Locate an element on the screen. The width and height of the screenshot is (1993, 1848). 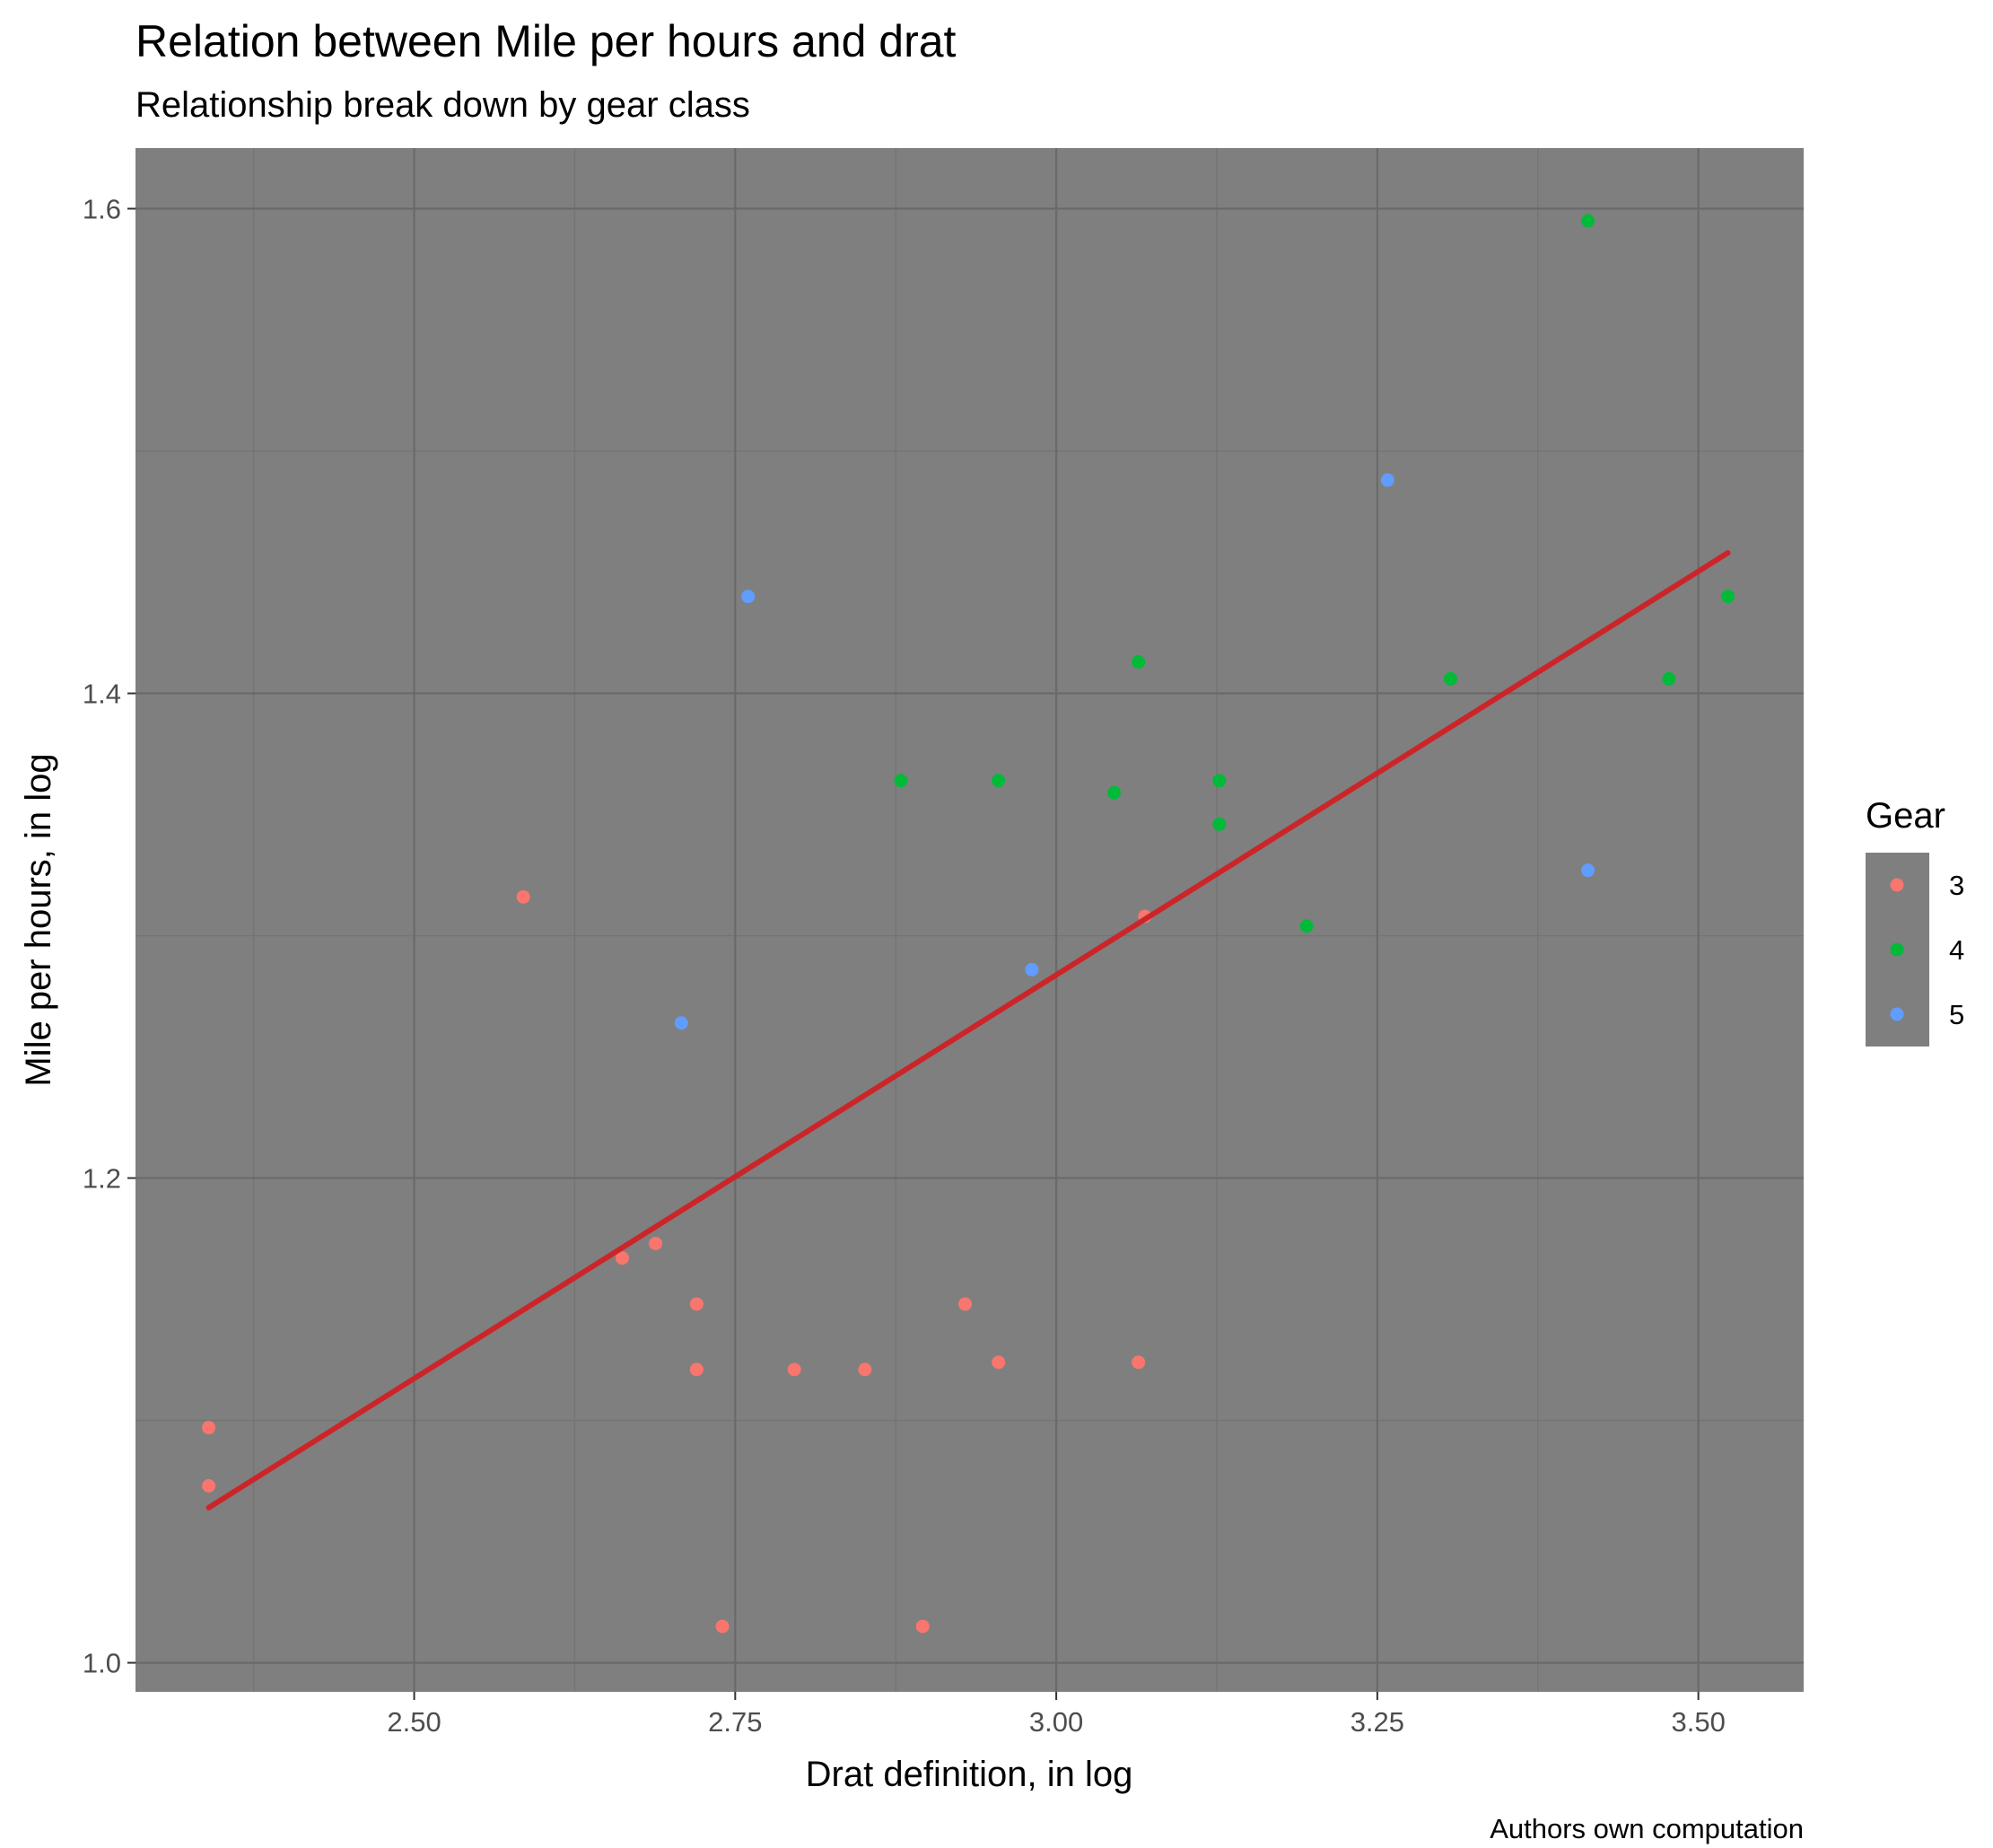
chart-subtitle: Relationship break down by gear class is located at coordinates (442, 105).